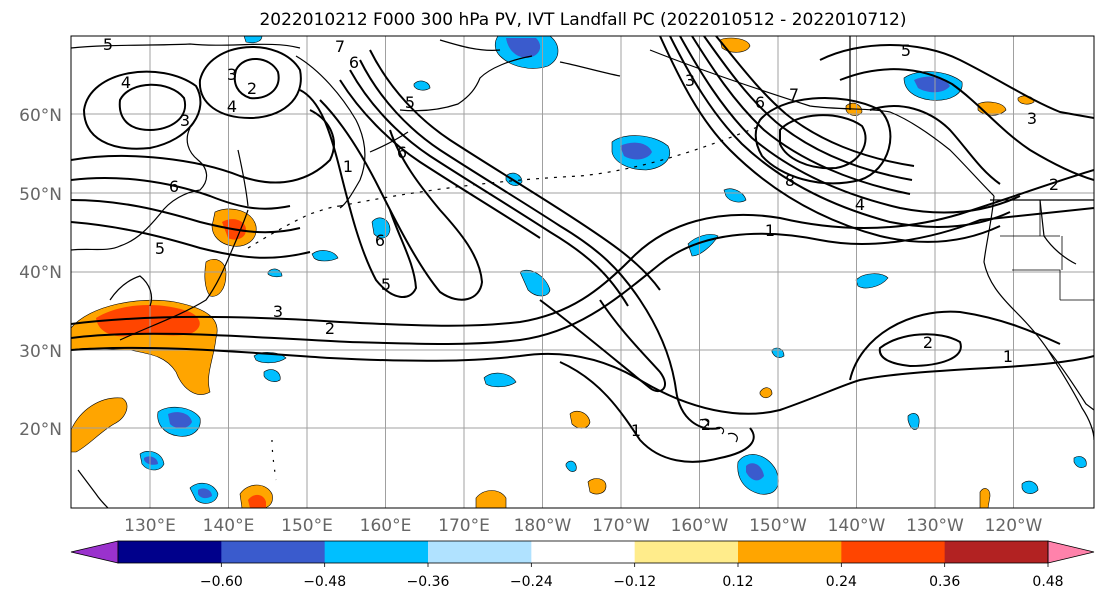 The width and height of the screenshot is (1105, 601). I want to click on coastline-north-america, so click(1038, 303).